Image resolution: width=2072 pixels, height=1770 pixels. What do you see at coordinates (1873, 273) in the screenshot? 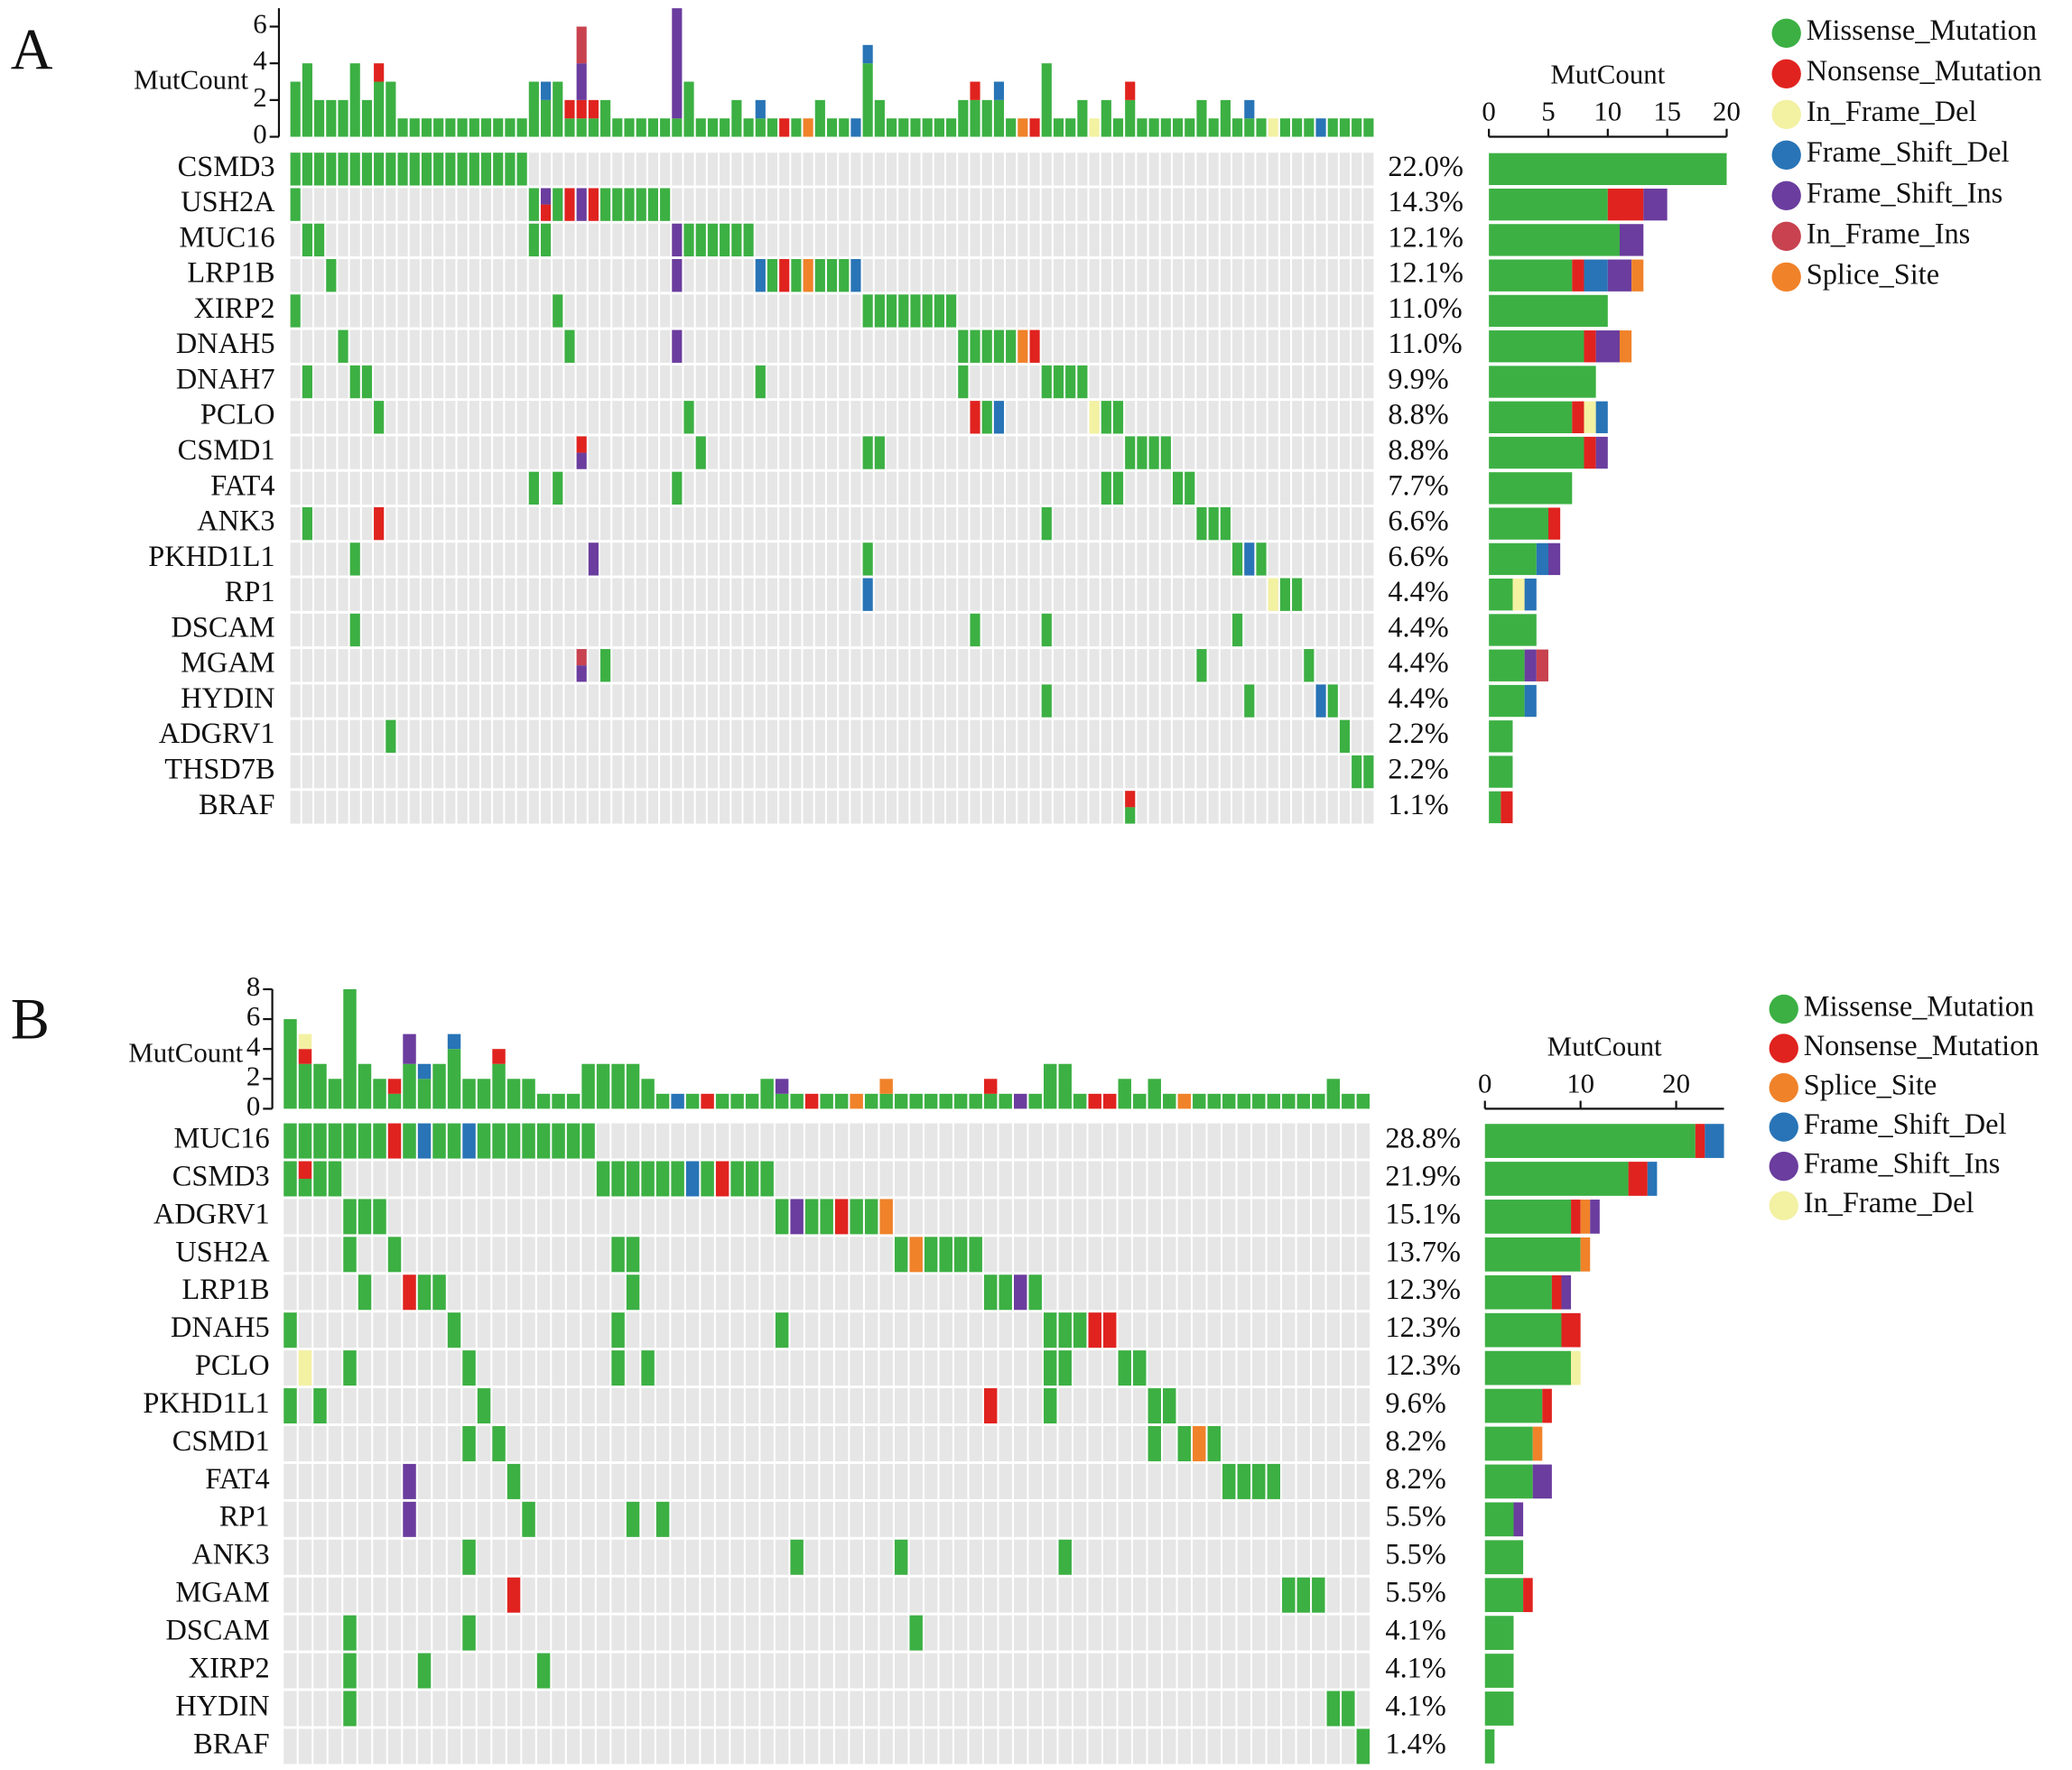
I see `legend-label: Splice_Site` at bounding box center [1873, 273].